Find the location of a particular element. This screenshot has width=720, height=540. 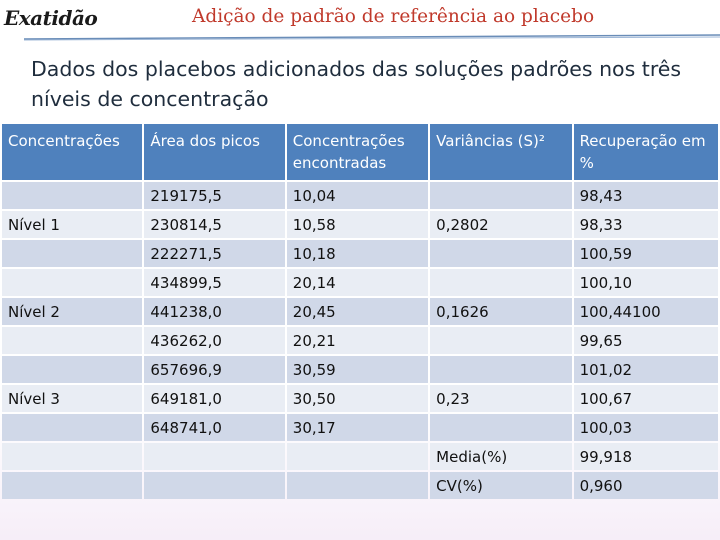

table-cell: 0,2802 is located at coordinates (501, 224).